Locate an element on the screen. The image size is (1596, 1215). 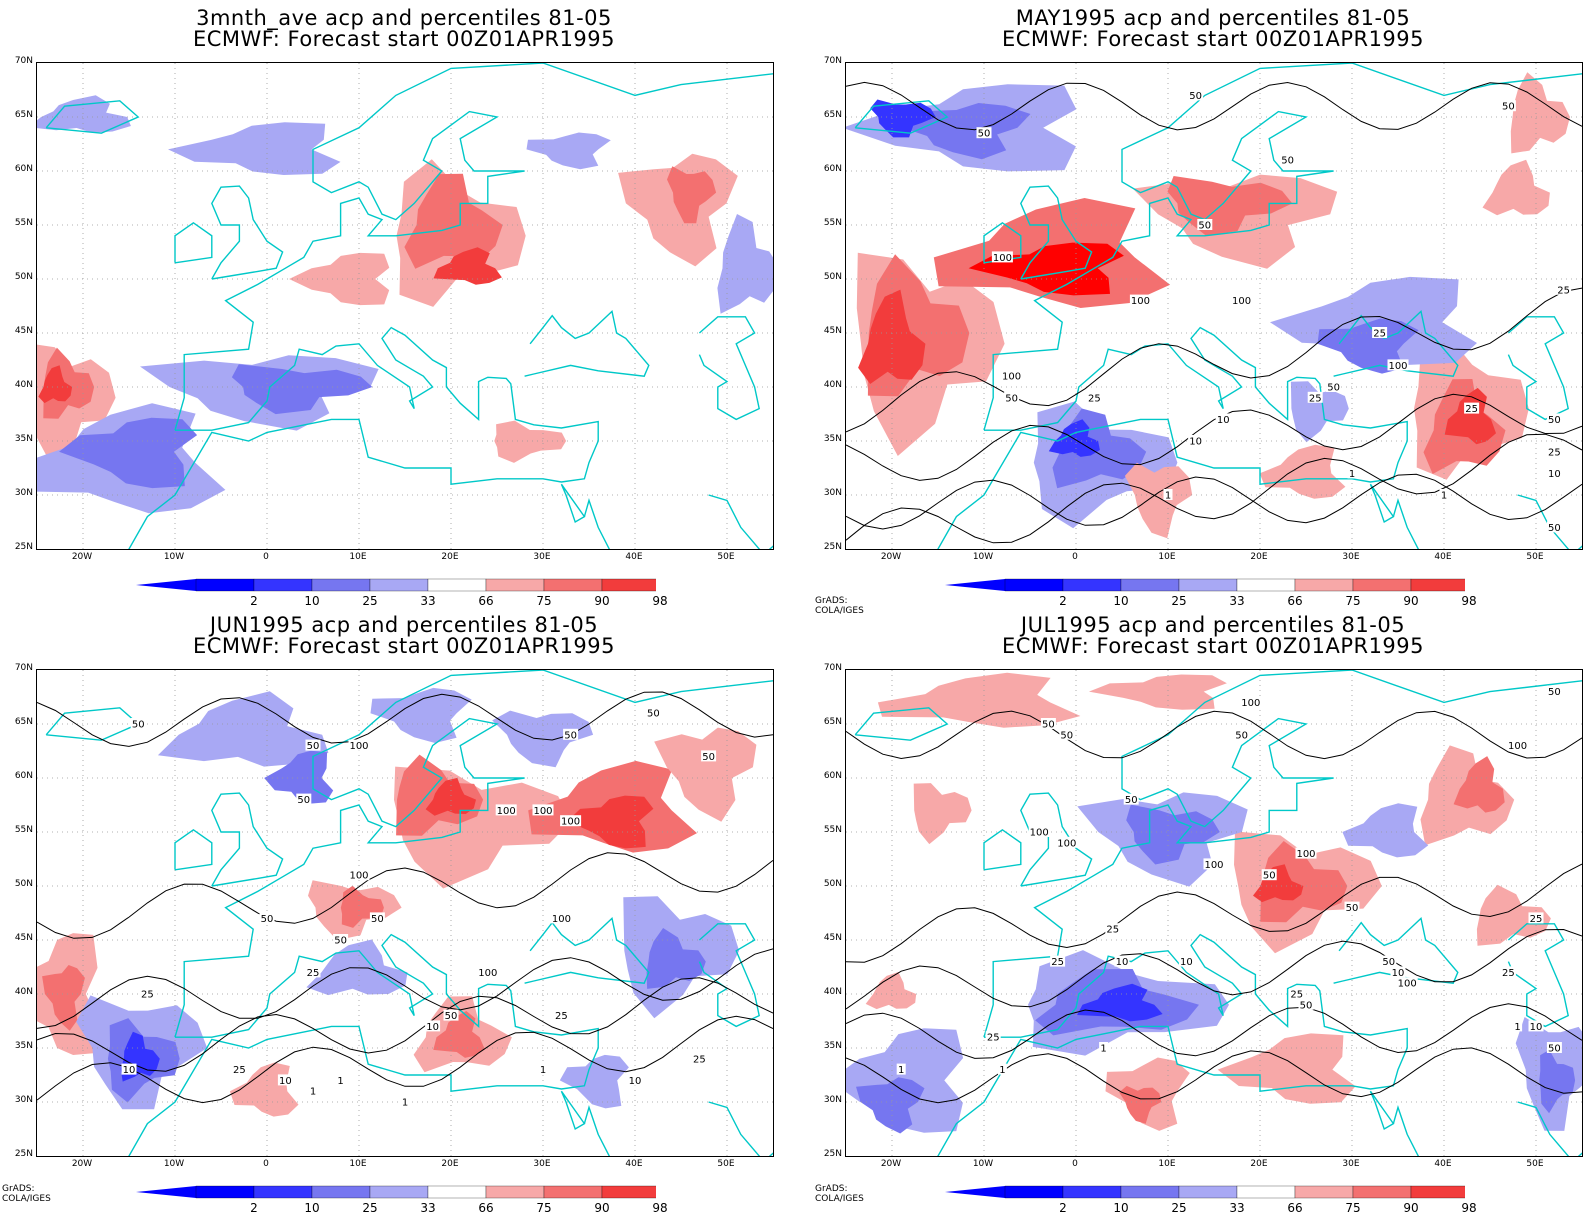
lat-tick-label: 25N is located at coordinates (832, 1154).